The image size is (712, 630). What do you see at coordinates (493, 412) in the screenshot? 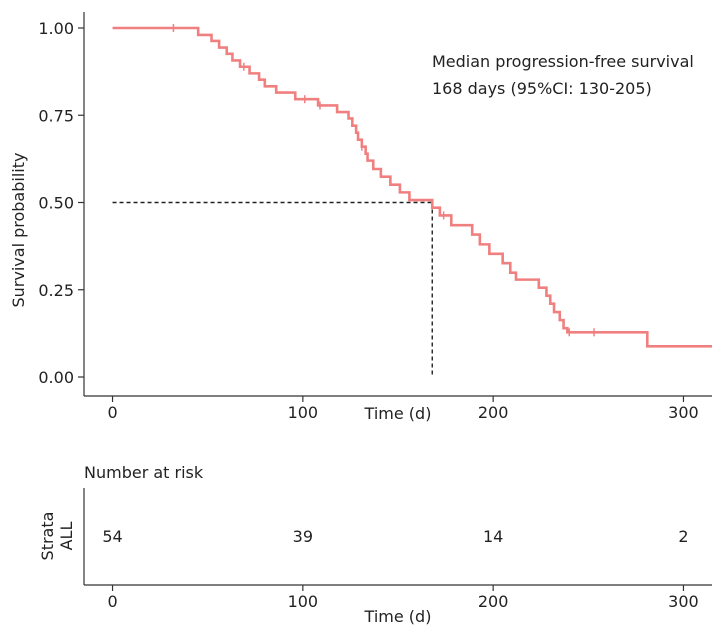
I see `x-tick-label: 200` at bounding box center [493, 412].